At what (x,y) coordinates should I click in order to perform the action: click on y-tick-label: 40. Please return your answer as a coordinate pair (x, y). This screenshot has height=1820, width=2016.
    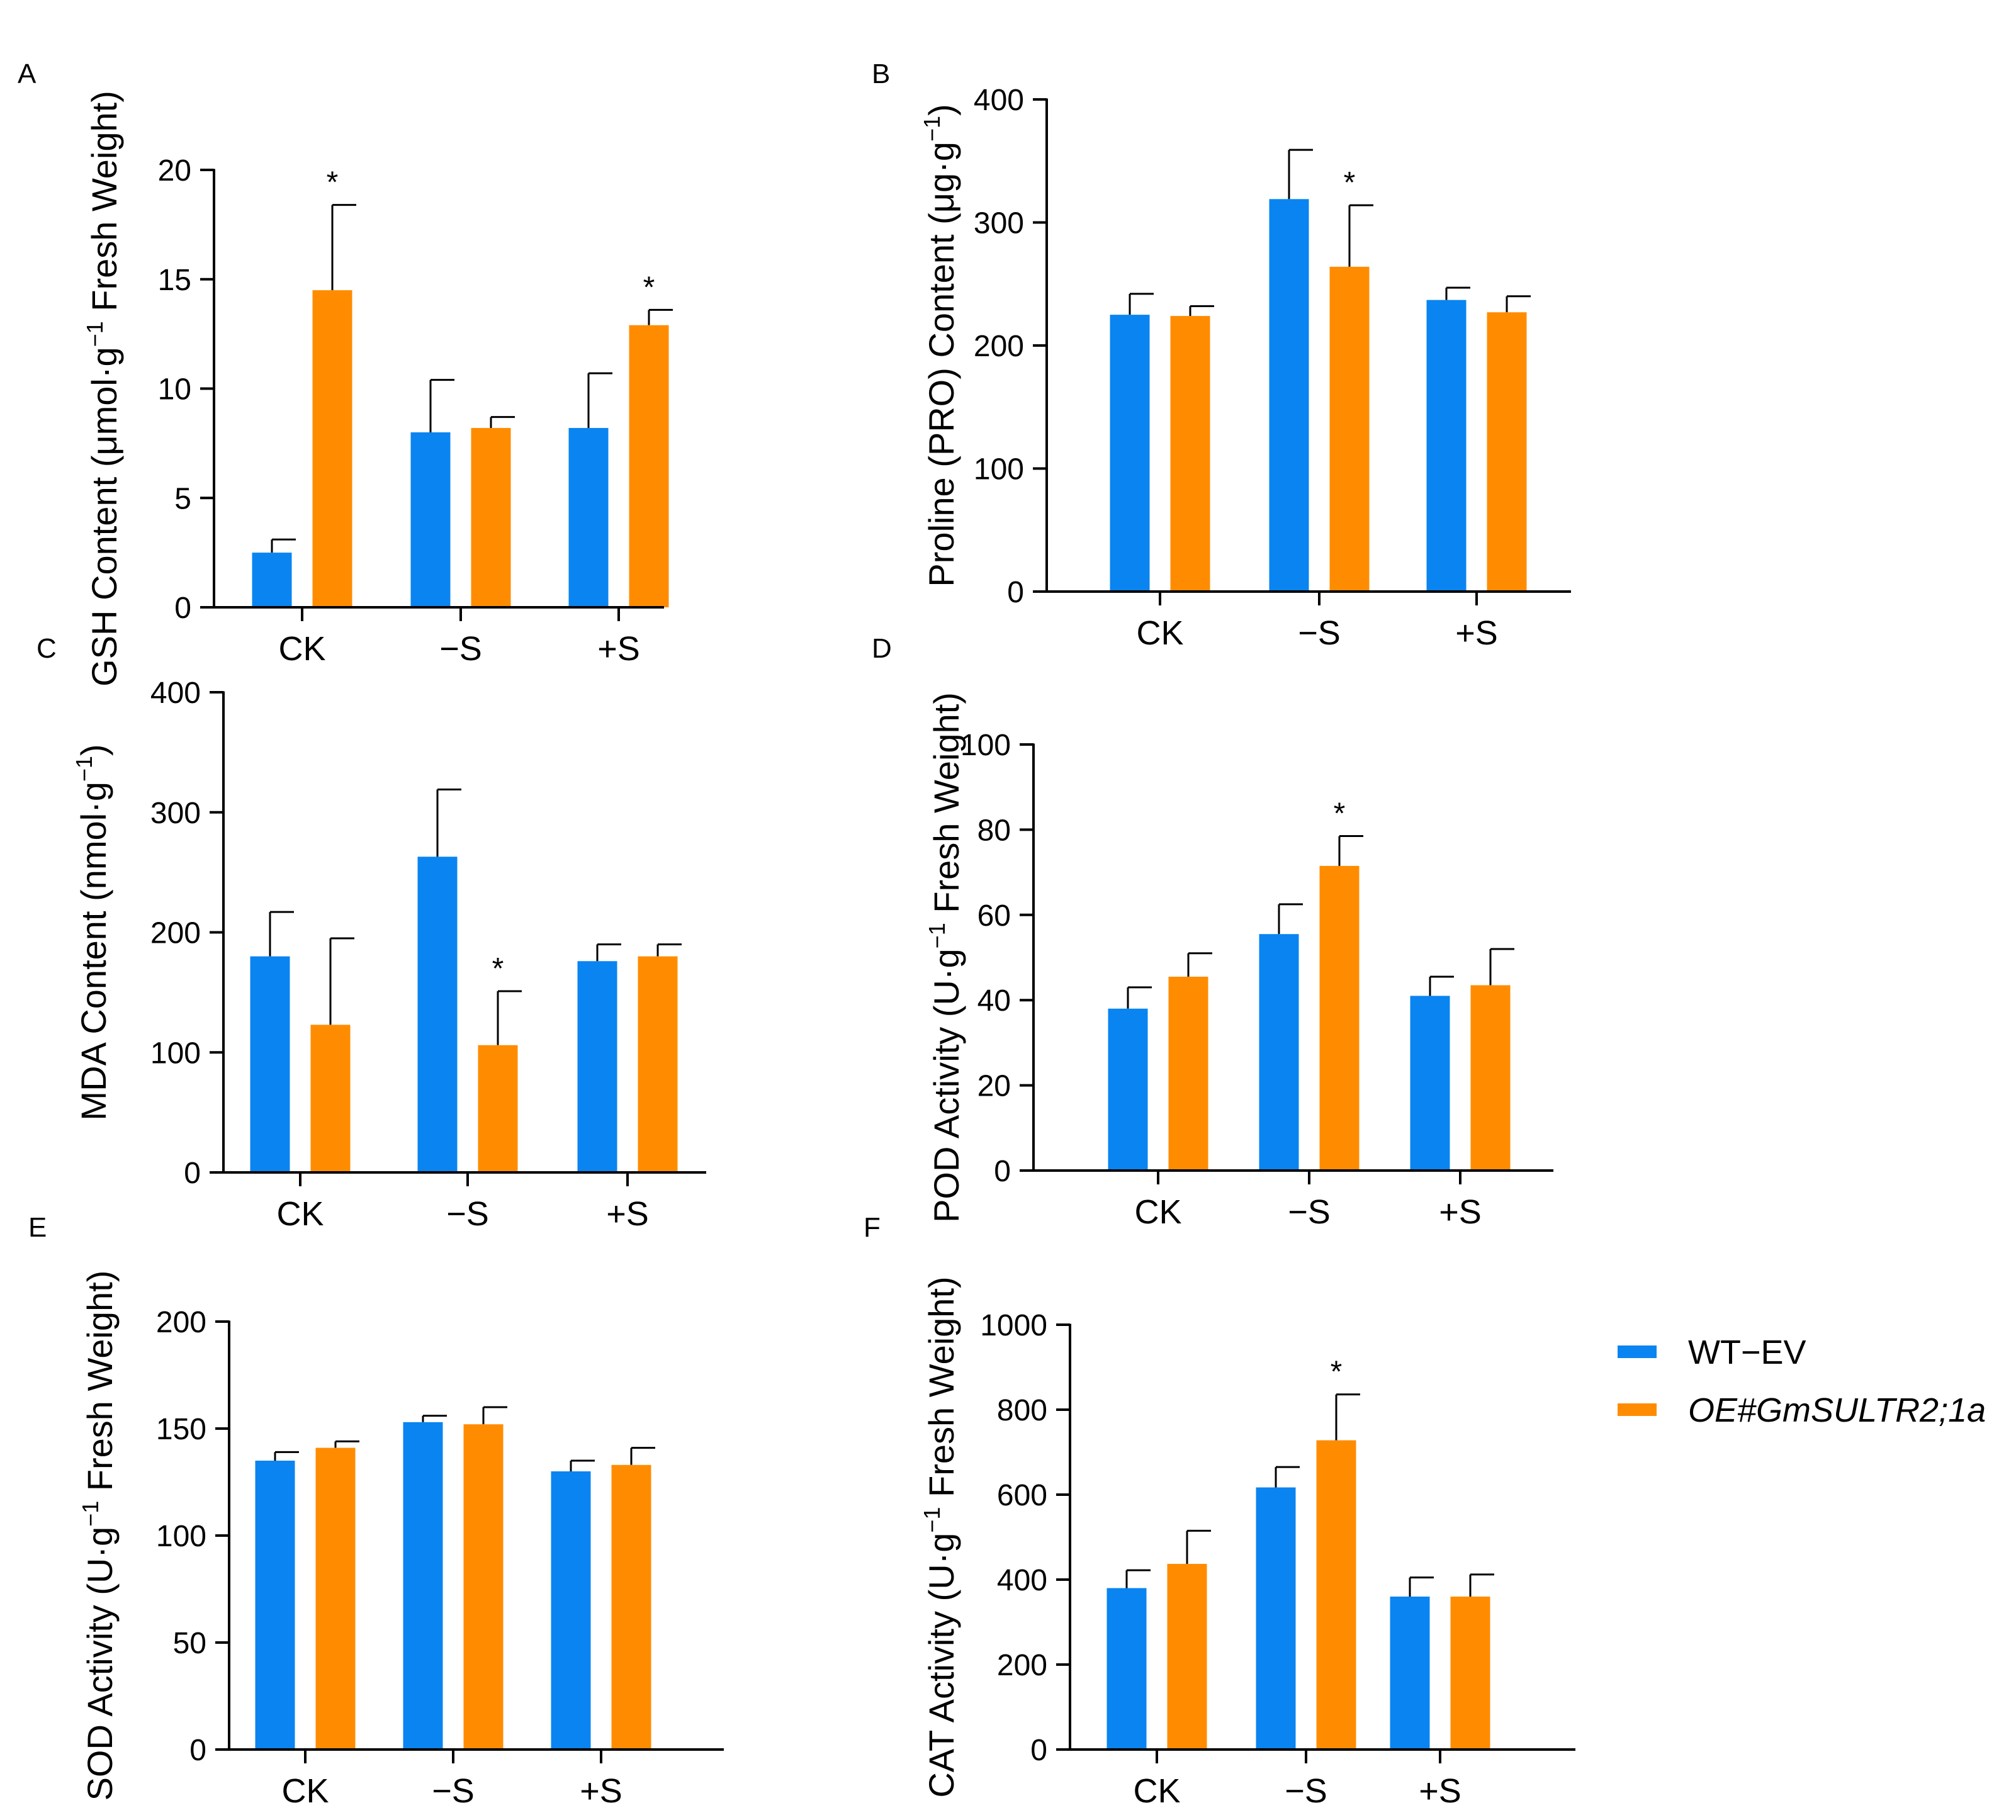
    Looking at the image, I should click on (994, 1001).